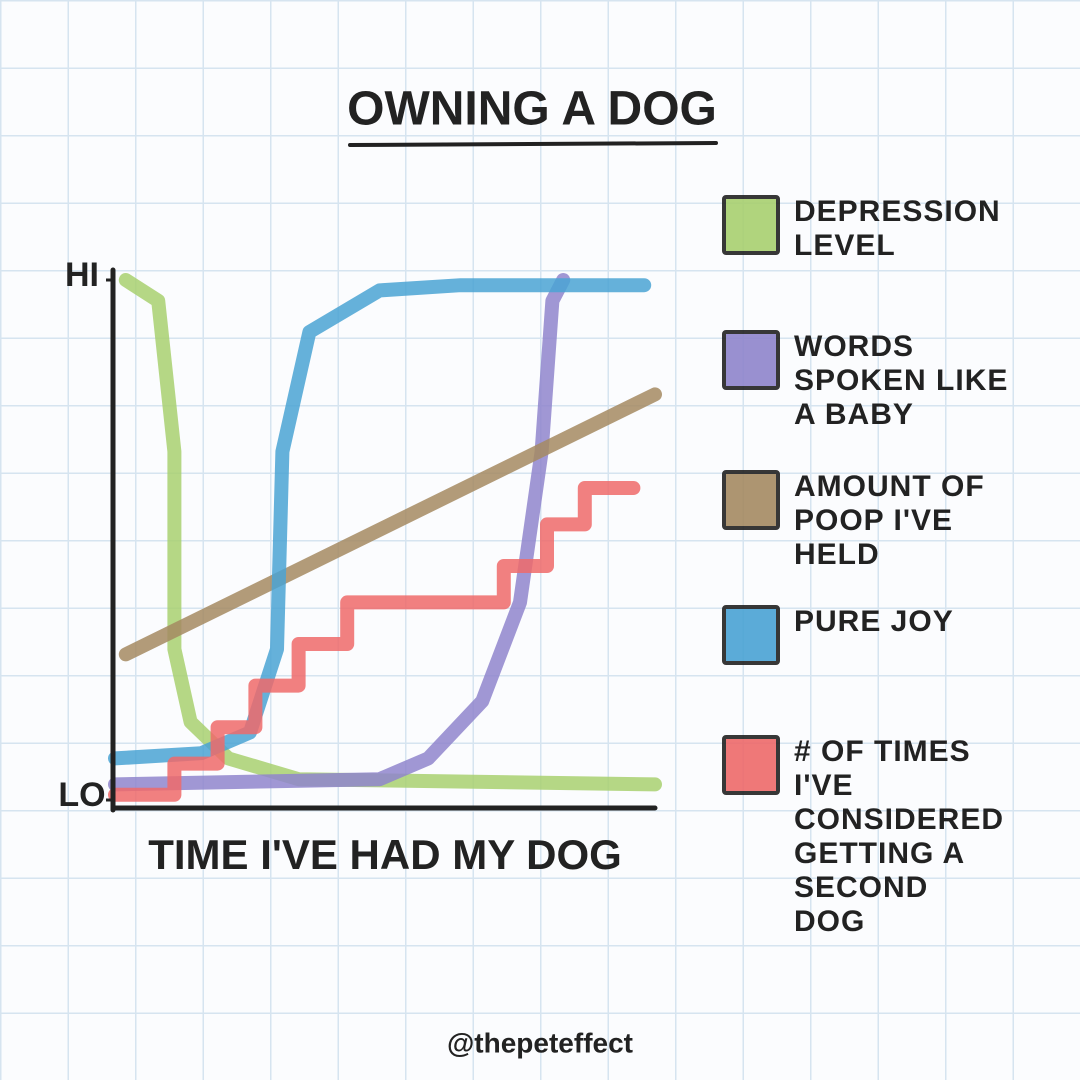  I want to click on legend-label: PURE JOY, so click(874, 621).